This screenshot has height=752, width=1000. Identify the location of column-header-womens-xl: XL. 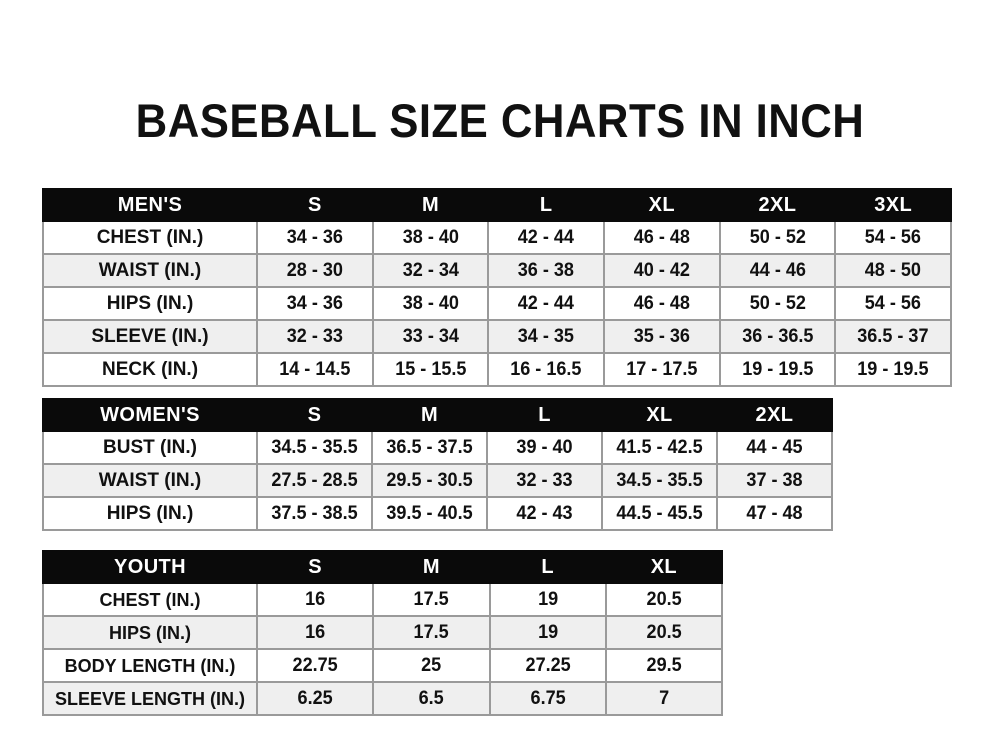
(659, 415).